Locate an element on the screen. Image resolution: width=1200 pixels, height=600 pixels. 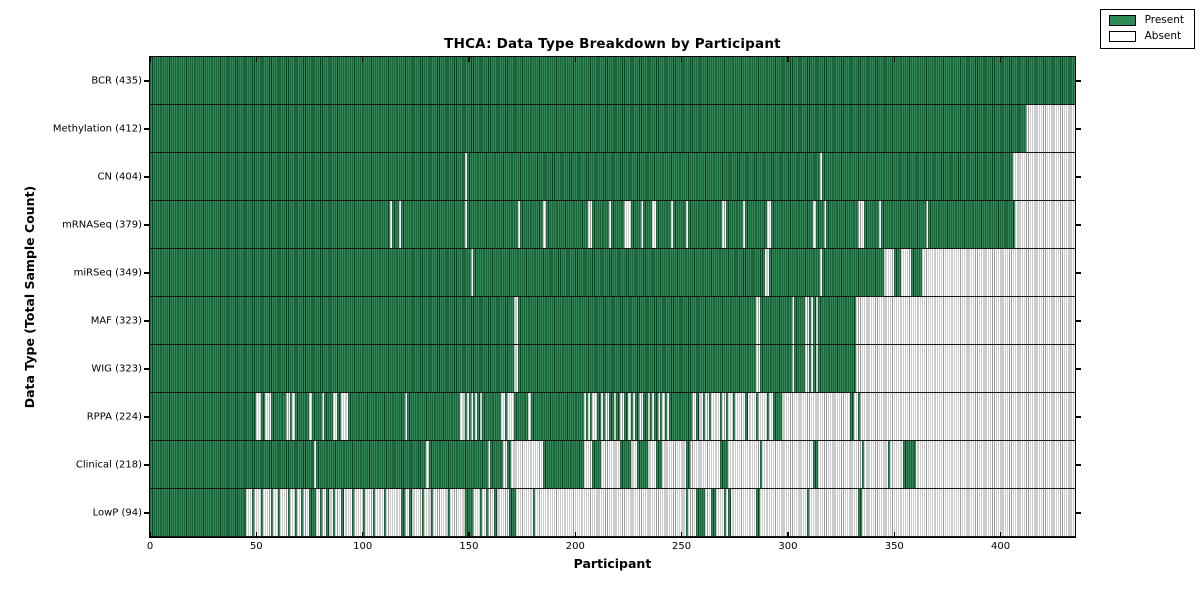
y-tick-label: LowP (94) is located at coordinates (117, 513).